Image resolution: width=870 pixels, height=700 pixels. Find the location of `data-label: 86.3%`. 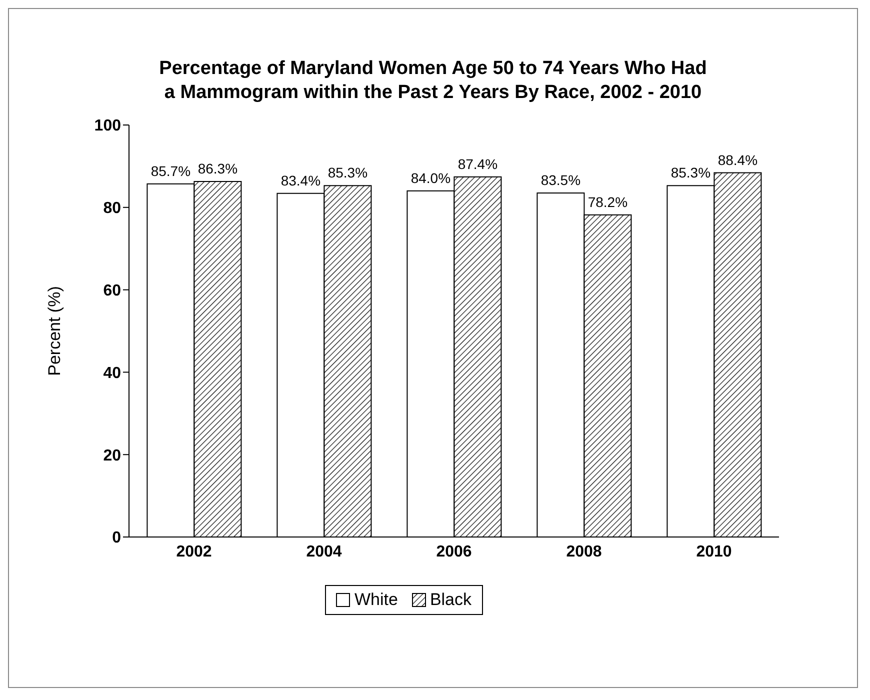

data-label: 86.3% is located at coordinates (218, 168).